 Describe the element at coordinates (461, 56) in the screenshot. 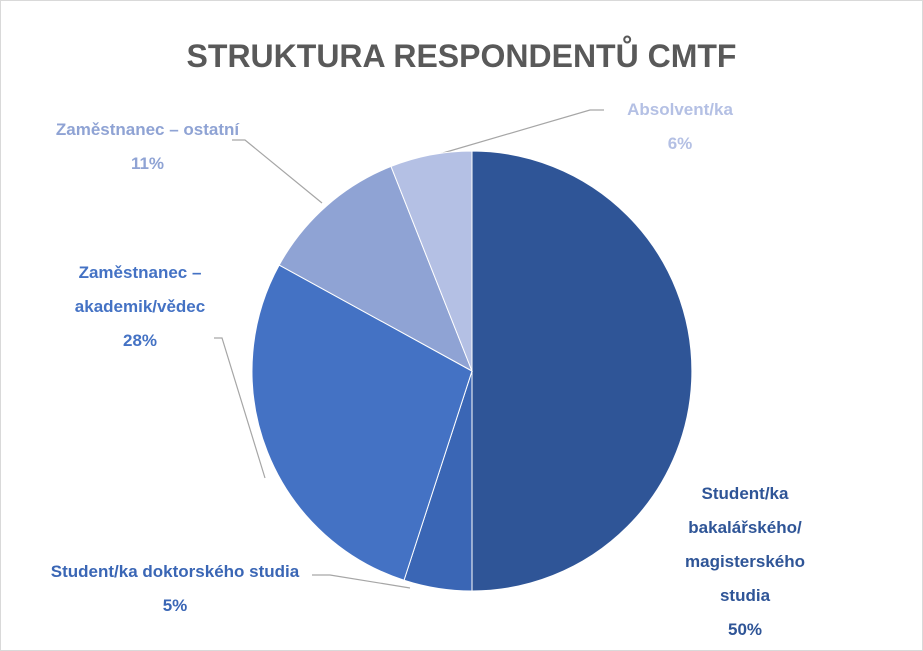

I see `chart-title: STRUKTURA RESPONDENTŮ CMTF` at that location.